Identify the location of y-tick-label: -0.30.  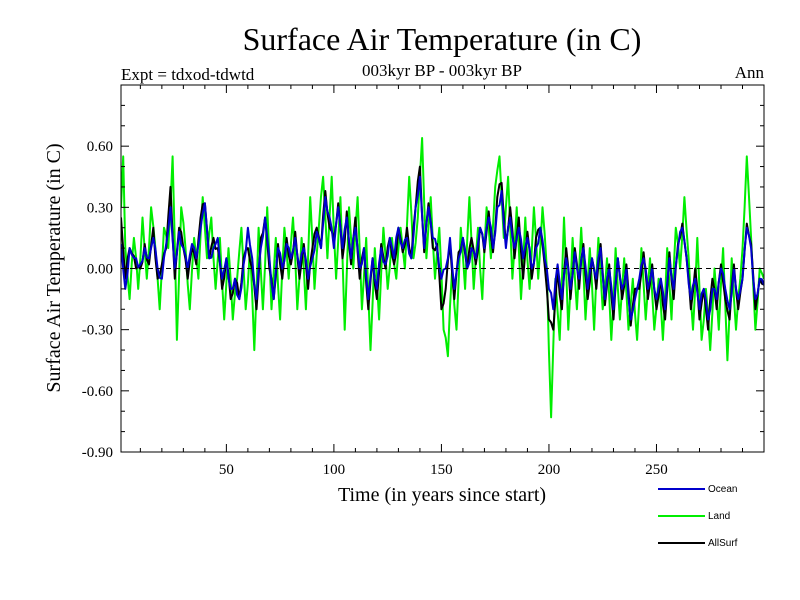
(97, 331).